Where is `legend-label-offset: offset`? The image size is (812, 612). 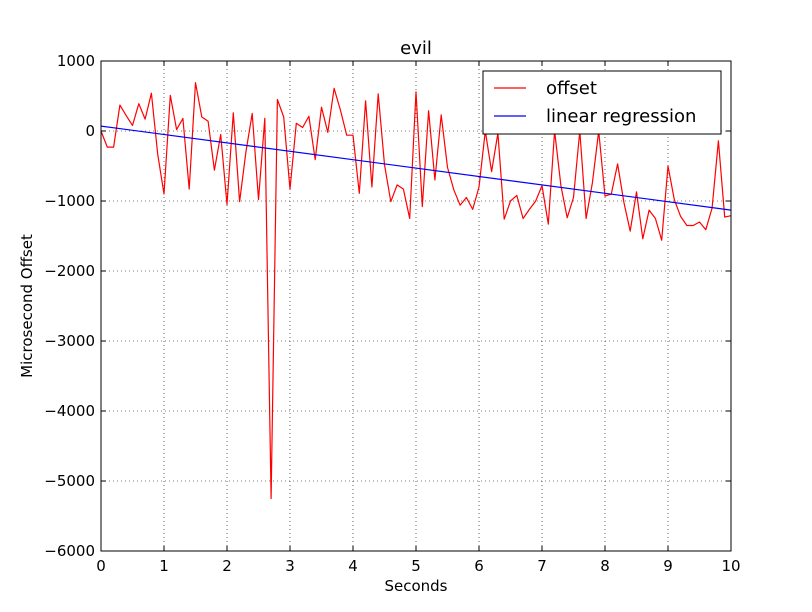
legend-label-offset: offset is located at coordinates (571, 88).